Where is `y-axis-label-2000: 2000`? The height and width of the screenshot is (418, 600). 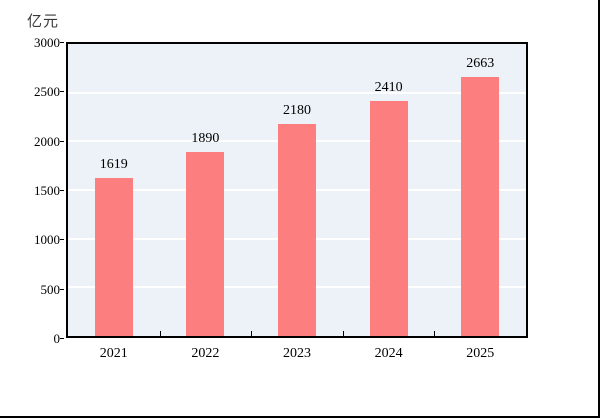 y-axis-label-2000: 2000 is located at coordinates (47, 141).